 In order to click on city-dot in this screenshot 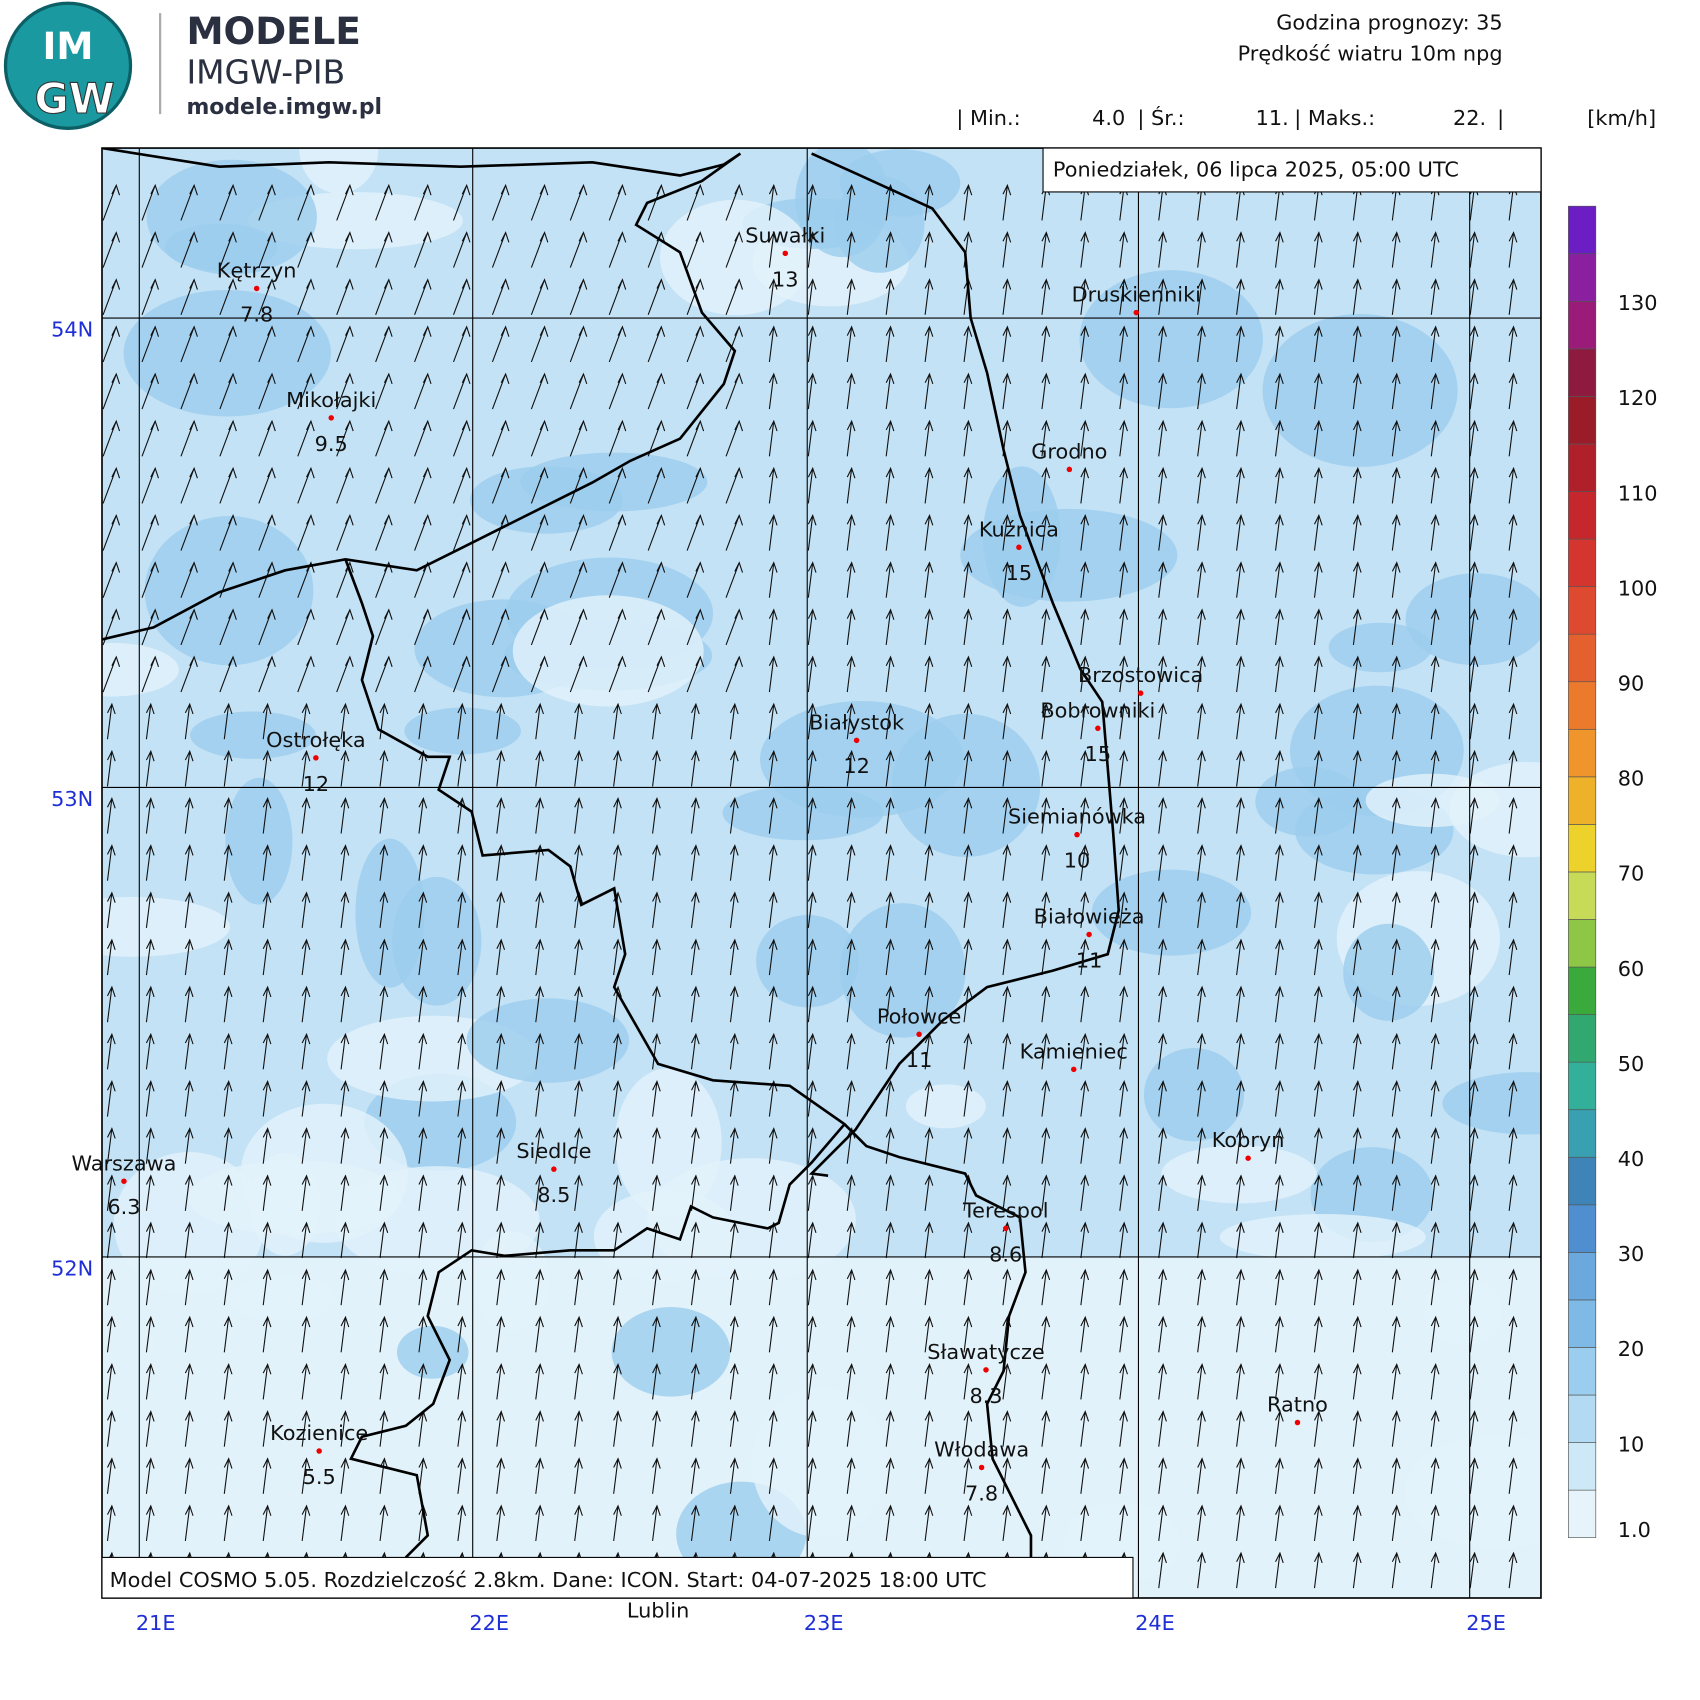, I will do `click(256, 288)`.